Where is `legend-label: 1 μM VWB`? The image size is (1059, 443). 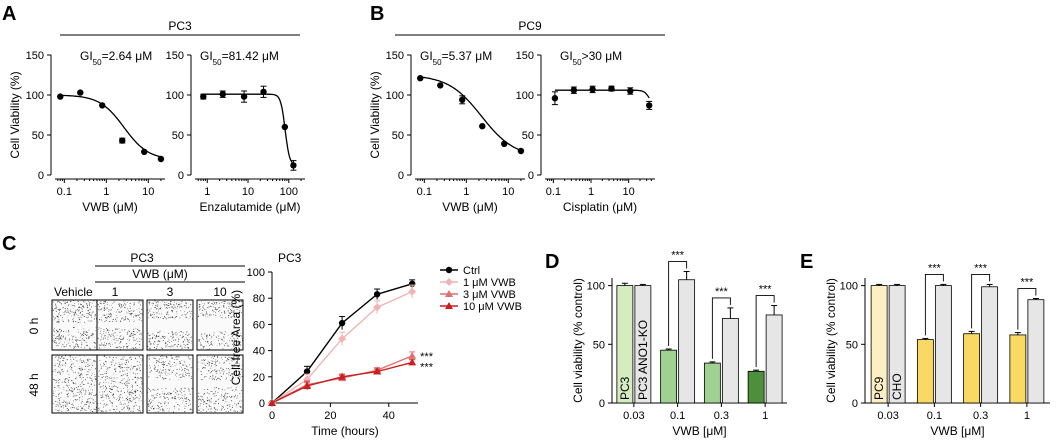 legend-label: 1 μM VWB is located at coordinates (489, 283).